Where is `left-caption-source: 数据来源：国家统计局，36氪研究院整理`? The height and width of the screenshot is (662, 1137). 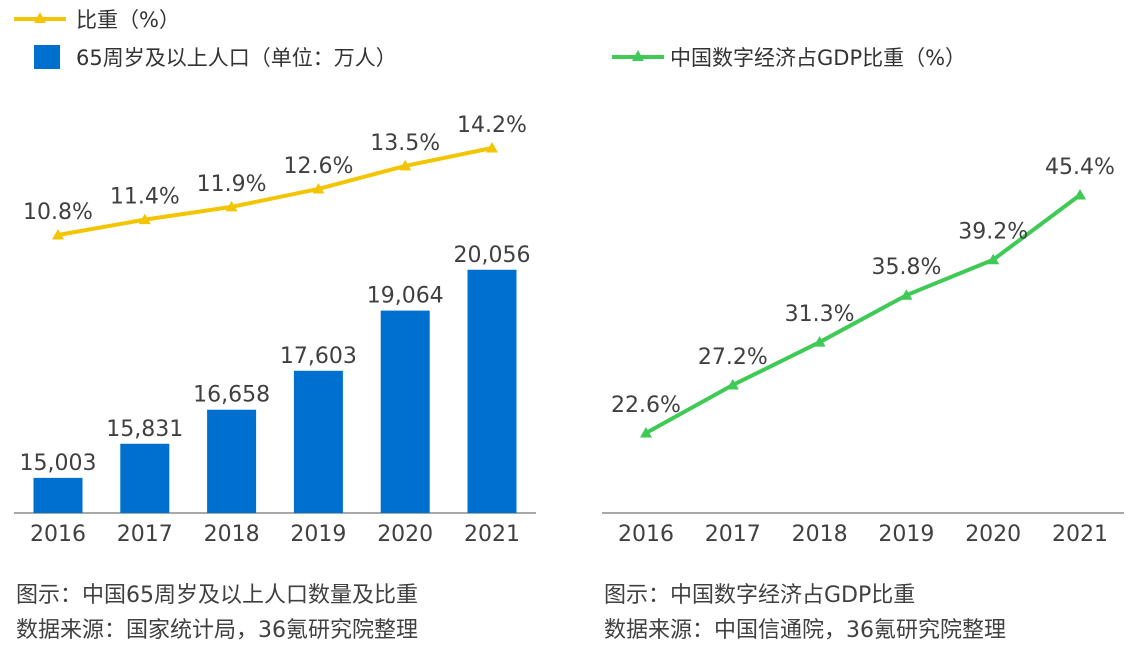
left-caption-source: 数据来源：国家统计局，36氪研究院整理 is located at coordinates (217, 630).